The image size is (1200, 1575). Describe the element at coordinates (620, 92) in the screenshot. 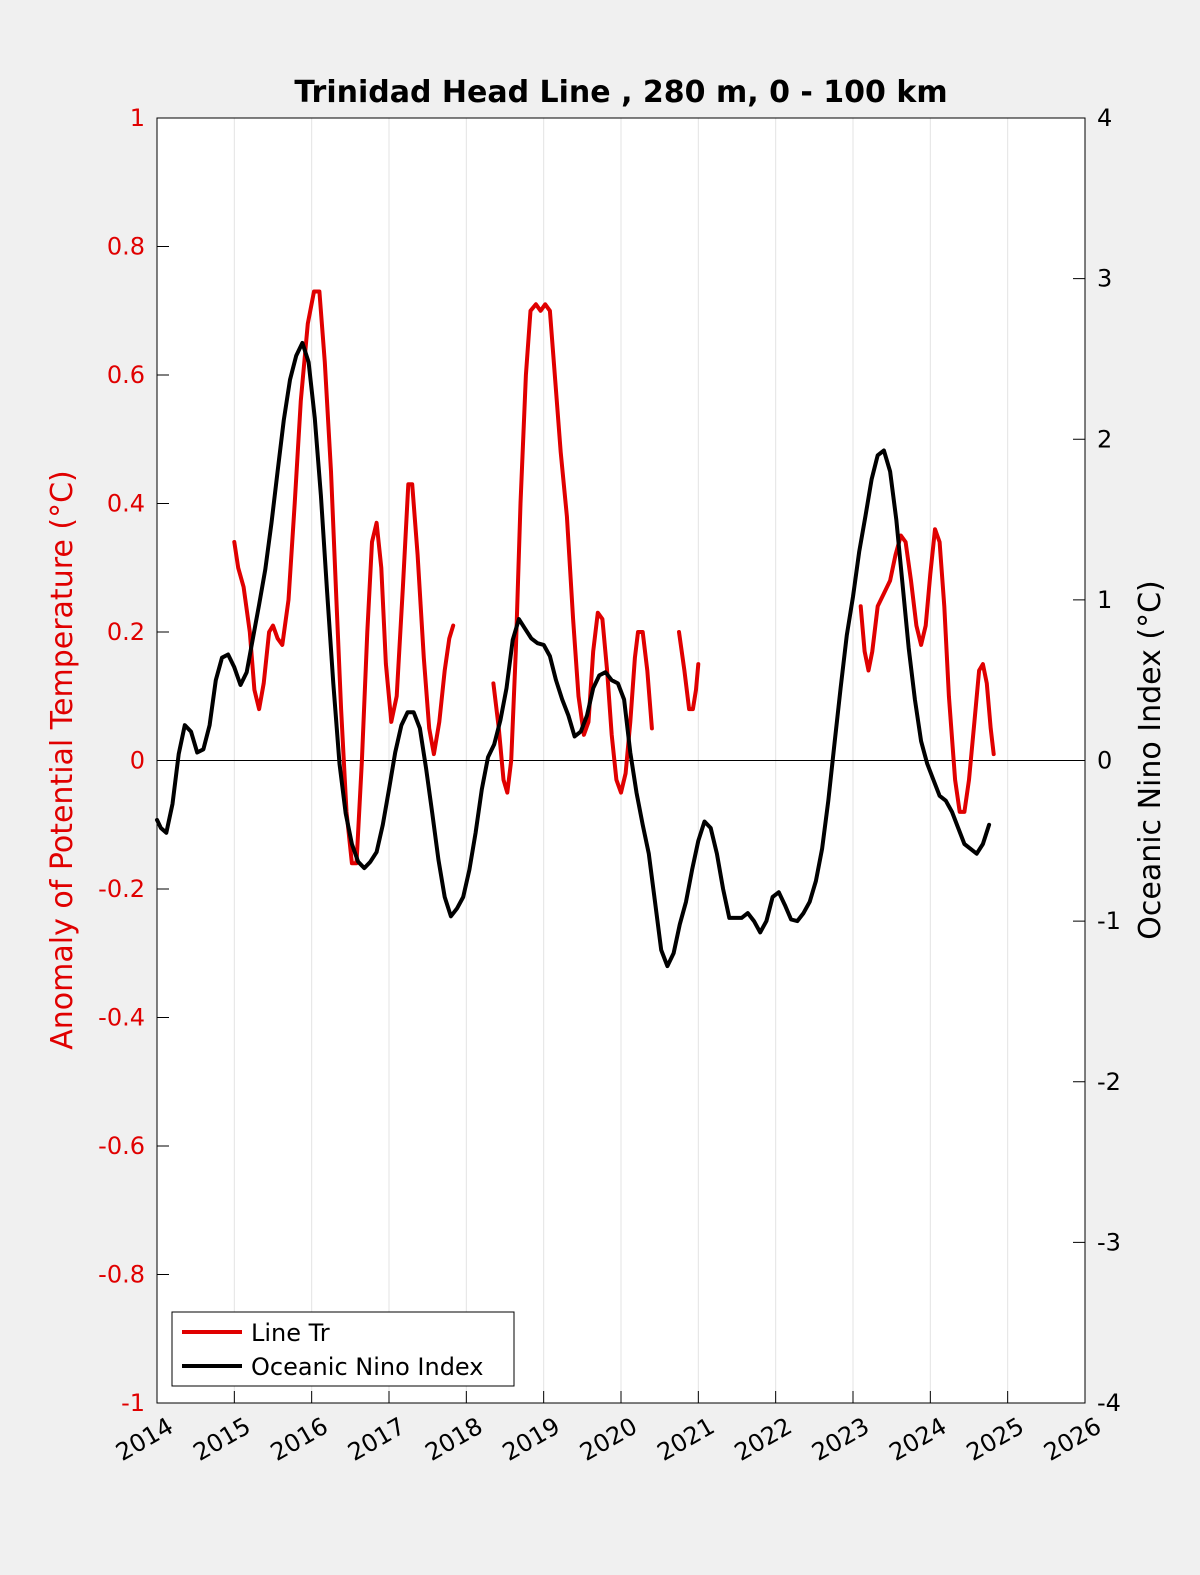

I see `chart-title: Trinidad Head Line , 280 m, 0 - 100 km` at that location.